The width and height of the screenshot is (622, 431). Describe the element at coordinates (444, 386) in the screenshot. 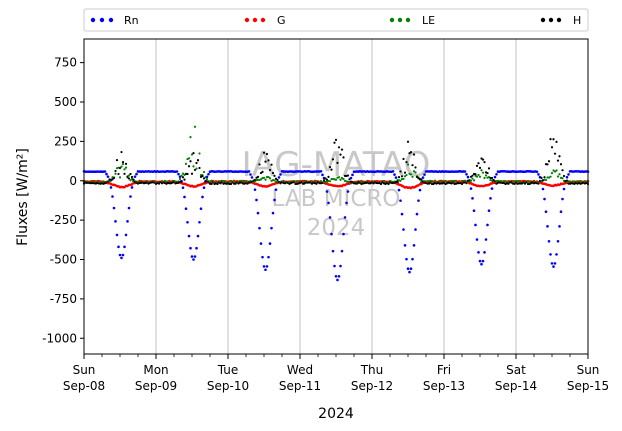

I see `x-tick-date: Sep-13` at that location.